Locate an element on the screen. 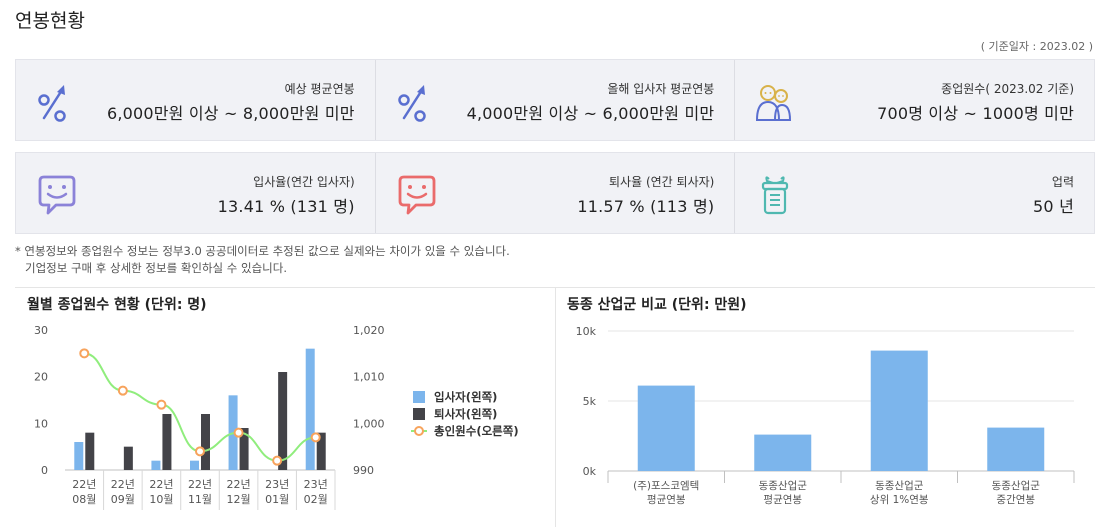 The width and height of the screenshot is (1103, 527). y-tick-label: 10k is located at coordinates (586, 331).